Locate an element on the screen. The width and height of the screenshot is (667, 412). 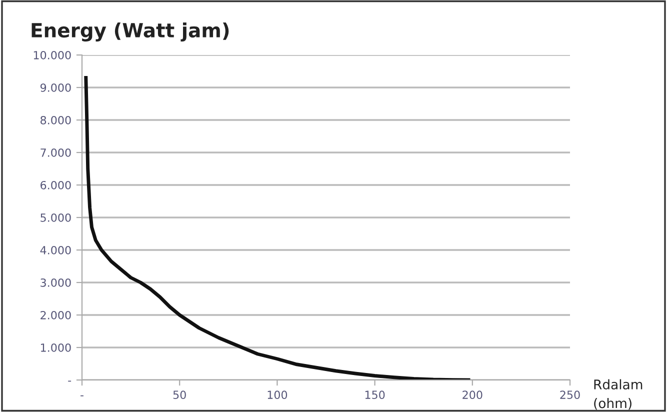
x-tick-label: 50 is located at coordinates (179, 395).